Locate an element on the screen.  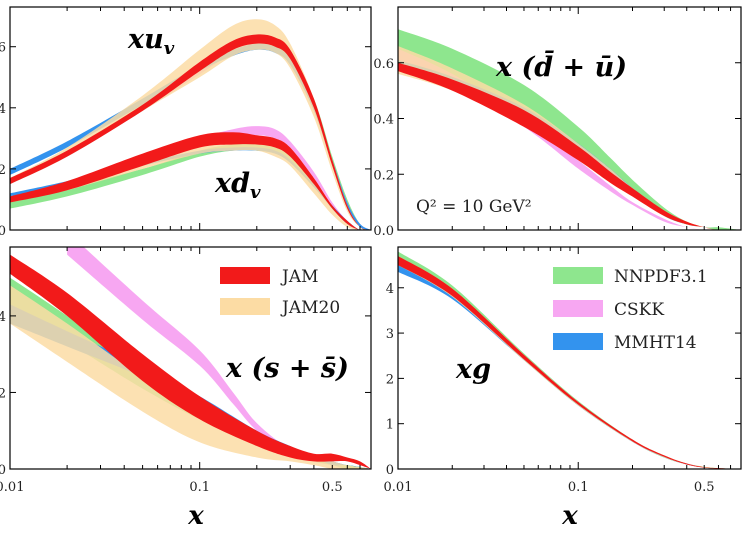
legend-left: JAM JAM20 is located at coordinates (280, 292).